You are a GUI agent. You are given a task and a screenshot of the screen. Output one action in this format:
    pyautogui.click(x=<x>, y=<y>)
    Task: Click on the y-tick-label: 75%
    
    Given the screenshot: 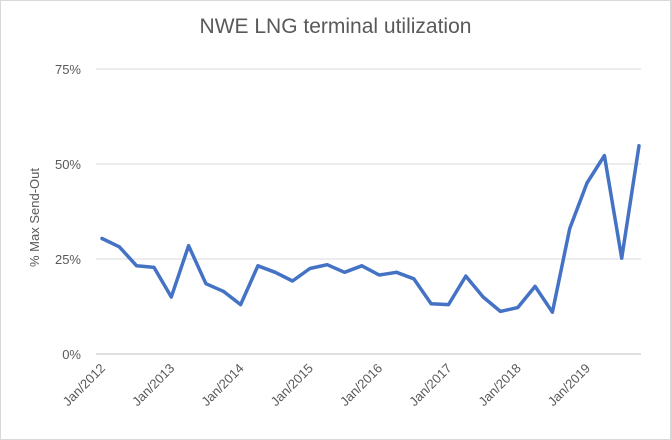 What is the action you would take?
    pyautogui.click(x=68, y=69)
    